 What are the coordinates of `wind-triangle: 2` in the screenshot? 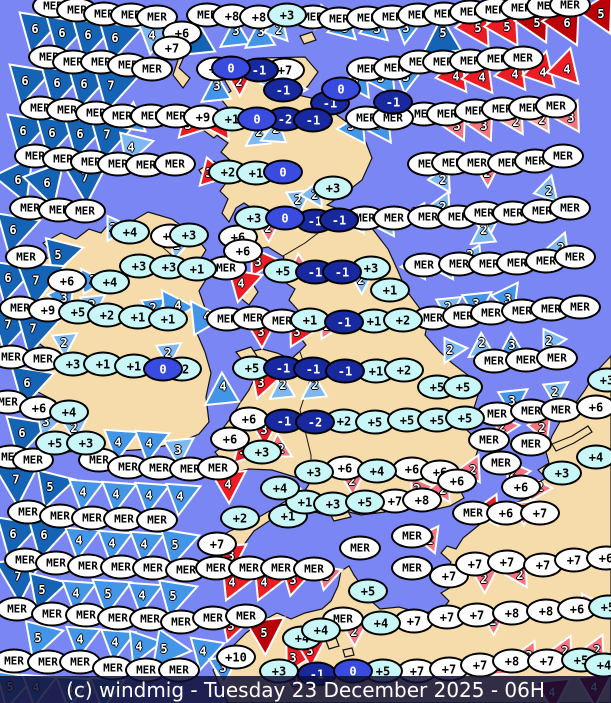 It's located at (453, 350).